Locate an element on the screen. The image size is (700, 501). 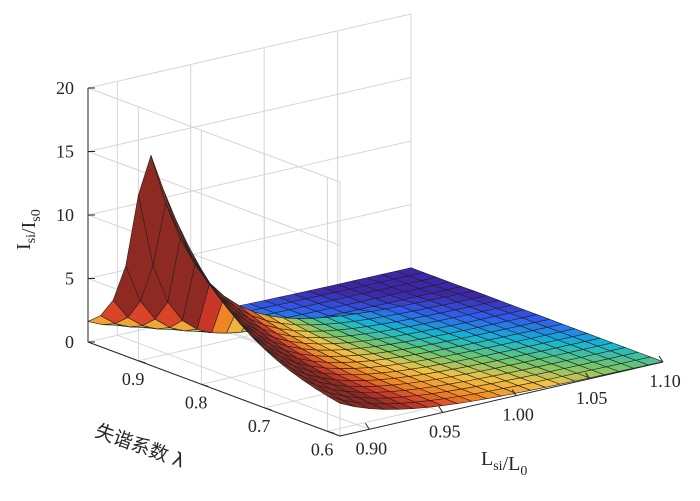
x-axis-label: Lsi/L0 is located at coordinates (504, 463).